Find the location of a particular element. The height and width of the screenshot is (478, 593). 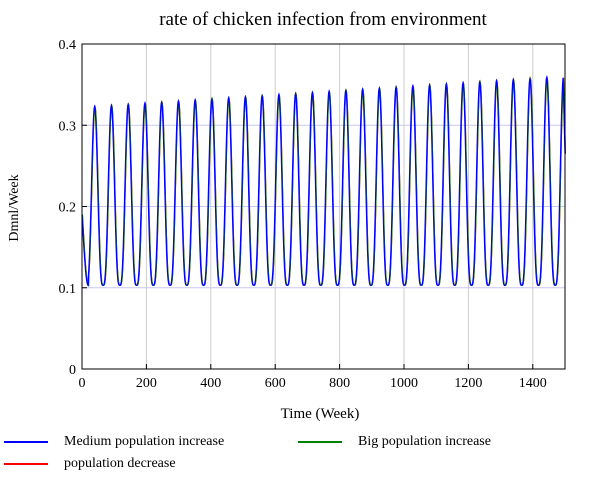

legend-swatch-medium is located at coordinates (26, 442).